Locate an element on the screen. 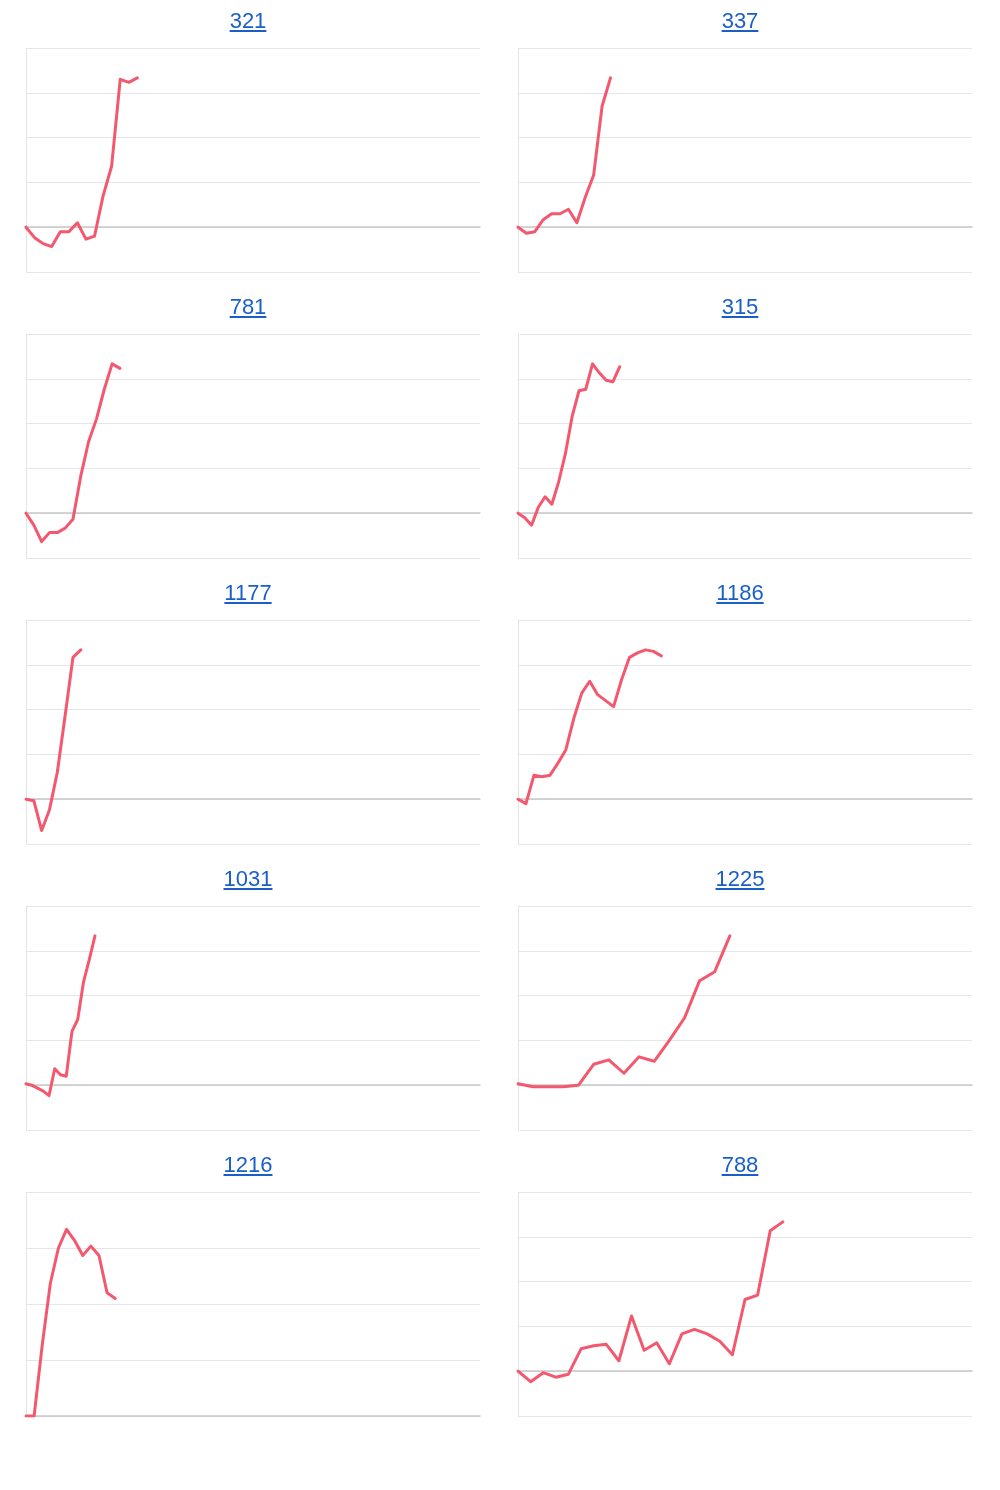 Image resolution: width=1000 pixels, height=1490 pixels. chart-title: 781 is located at coordinates (248, 307).